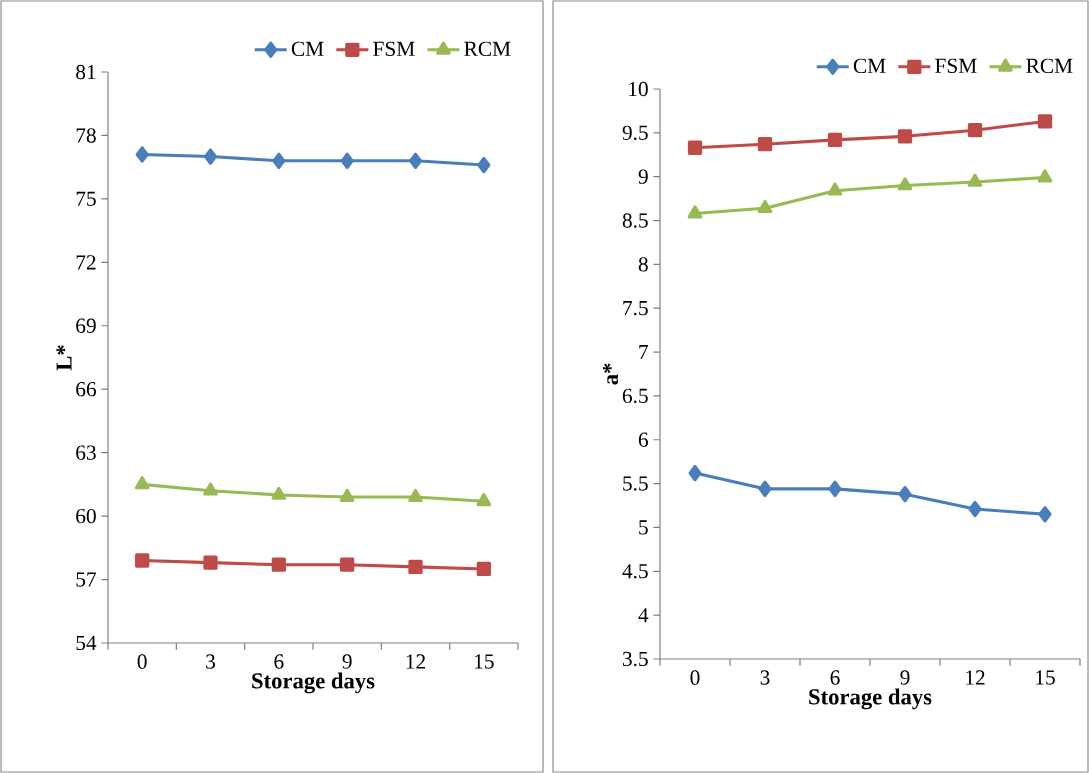  Describe the element at coordinates (635, 659) in the screenshot. I see `y-tick-label: 3.5` at that location.